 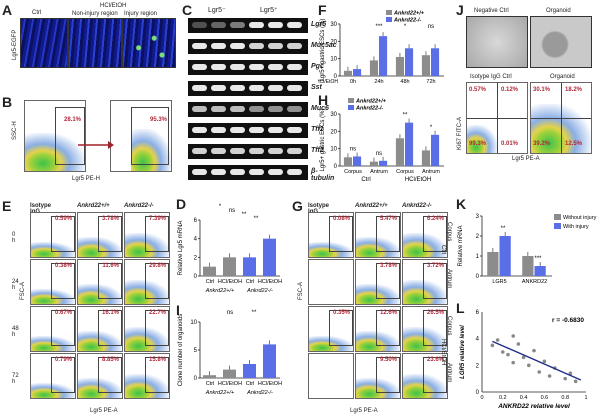 I want to click on quad-ll: 39.2%, so click(x=542, y=144).